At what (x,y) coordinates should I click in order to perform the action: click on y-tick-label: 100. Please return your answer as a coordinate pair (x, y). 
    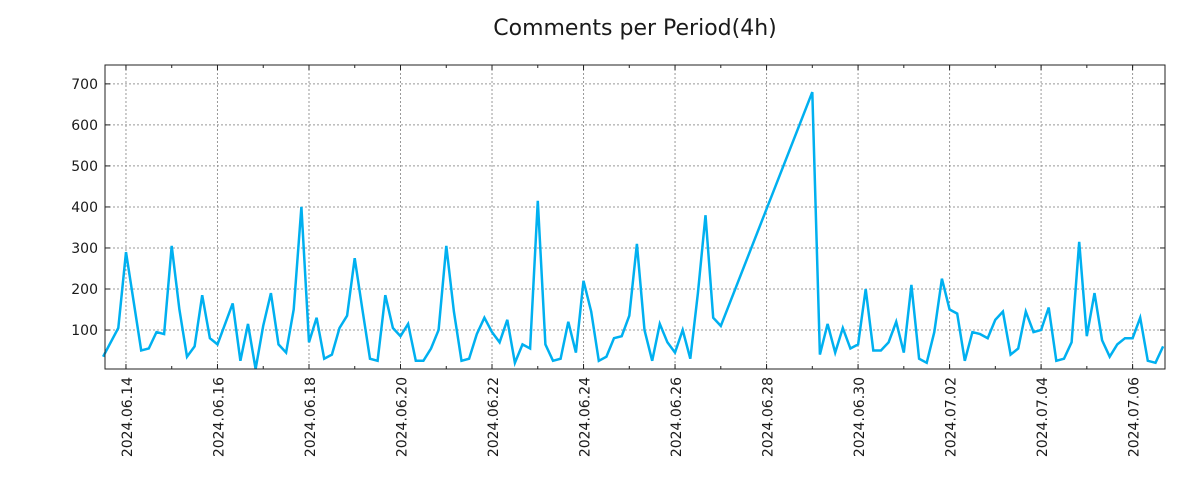
    Looking at the image, I should click on (84, 331).